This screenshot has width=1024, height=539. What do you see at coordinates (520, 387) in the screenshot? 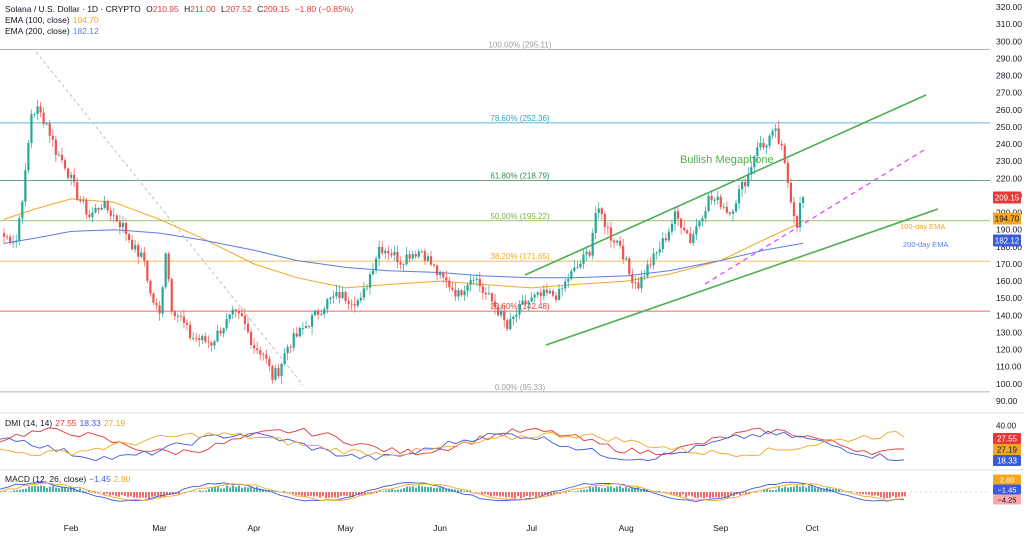
I see `fib-level-label: 0.00% (95.33)` at bounding box center [520, 387].